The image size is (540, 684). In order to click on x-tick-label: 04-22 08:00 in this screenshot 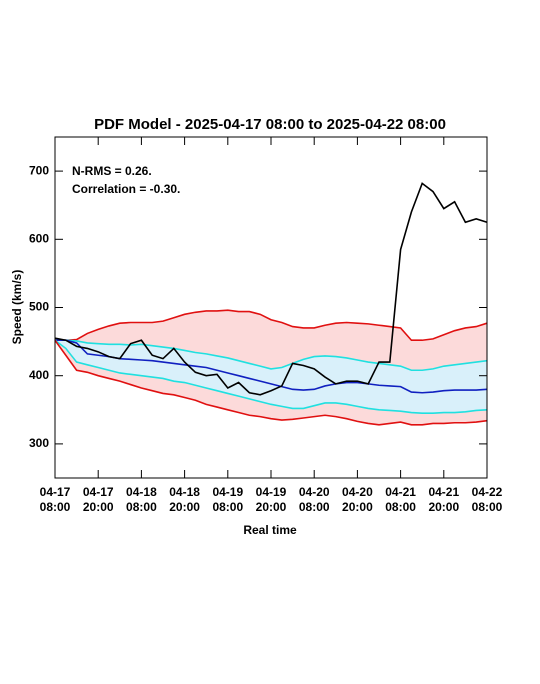, I will do `click(487, 499)`.